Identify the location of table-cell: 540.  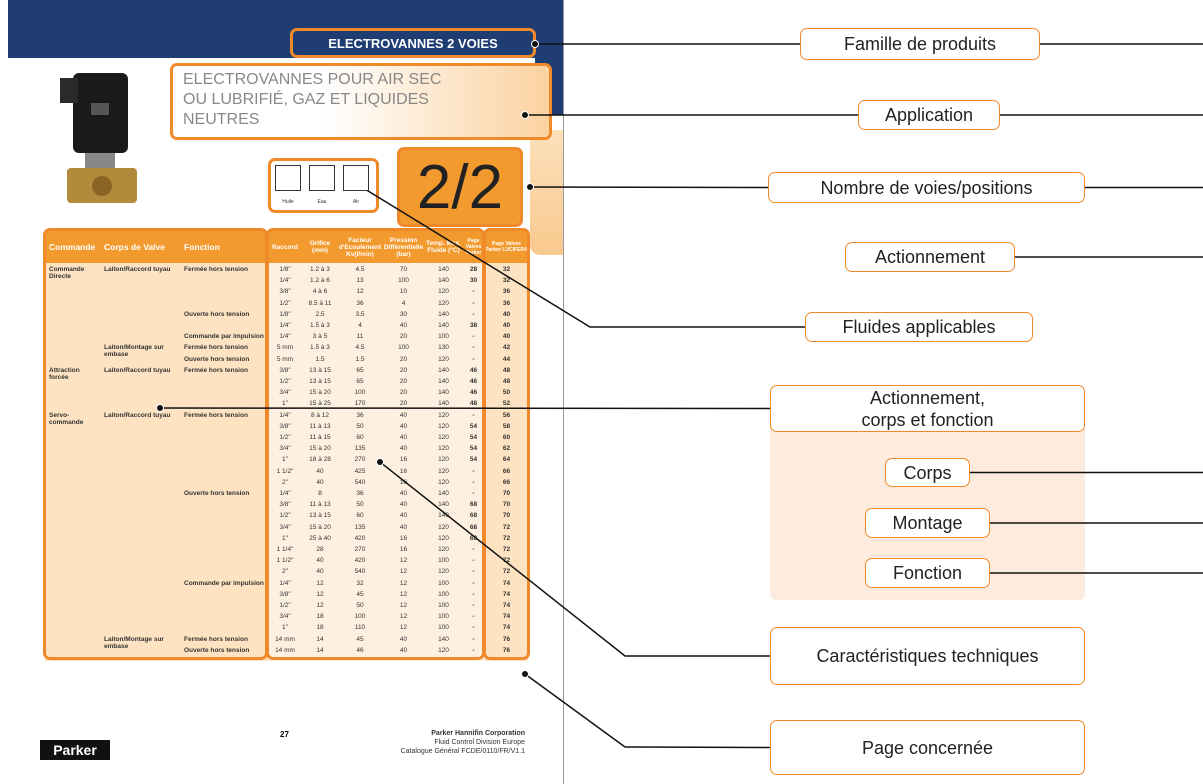
(360, 482).